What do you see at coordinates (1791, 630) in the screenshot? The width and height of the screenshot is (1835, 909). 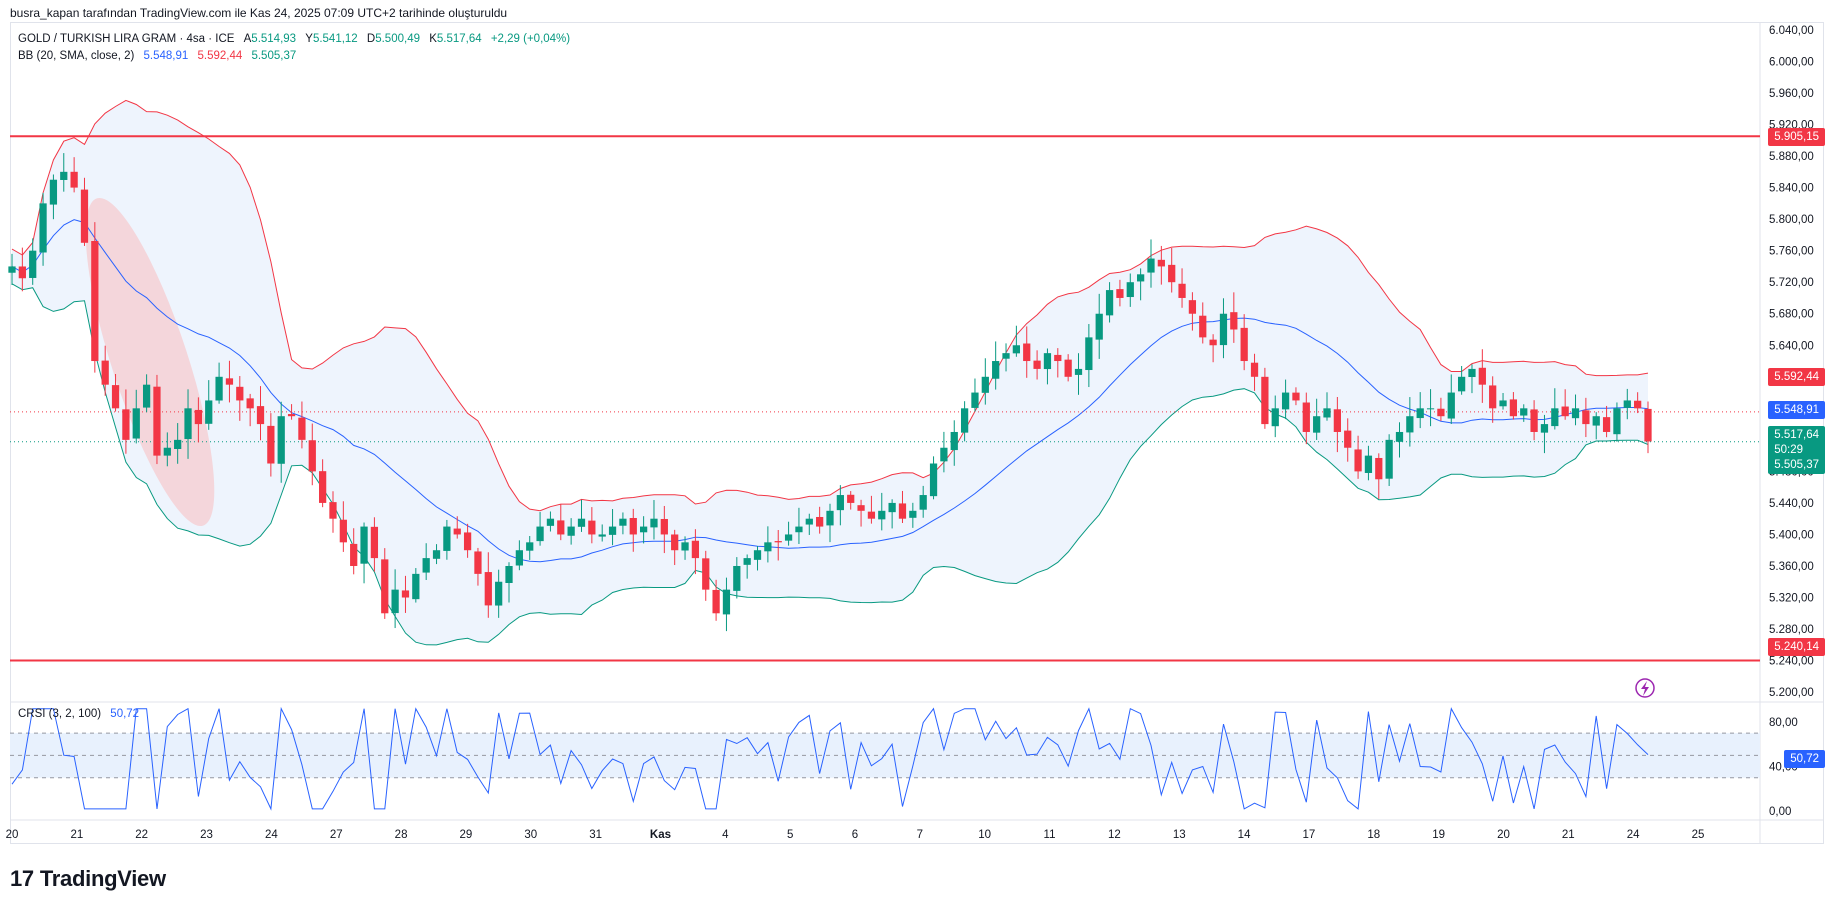 I see `price-axis-tick: 5.280,00` at bounding box center [1791, 630].